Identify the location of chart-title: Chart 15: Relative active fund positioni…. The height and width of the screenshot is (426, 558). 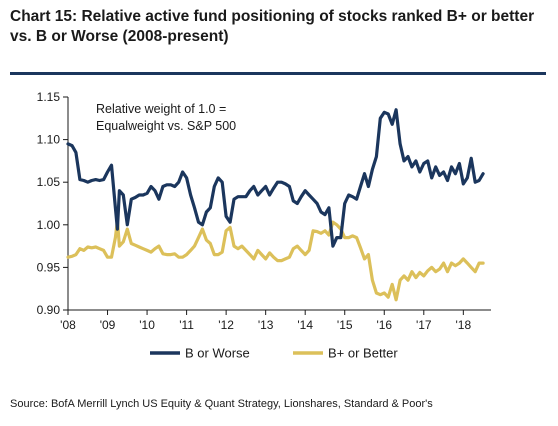
(280, 27).